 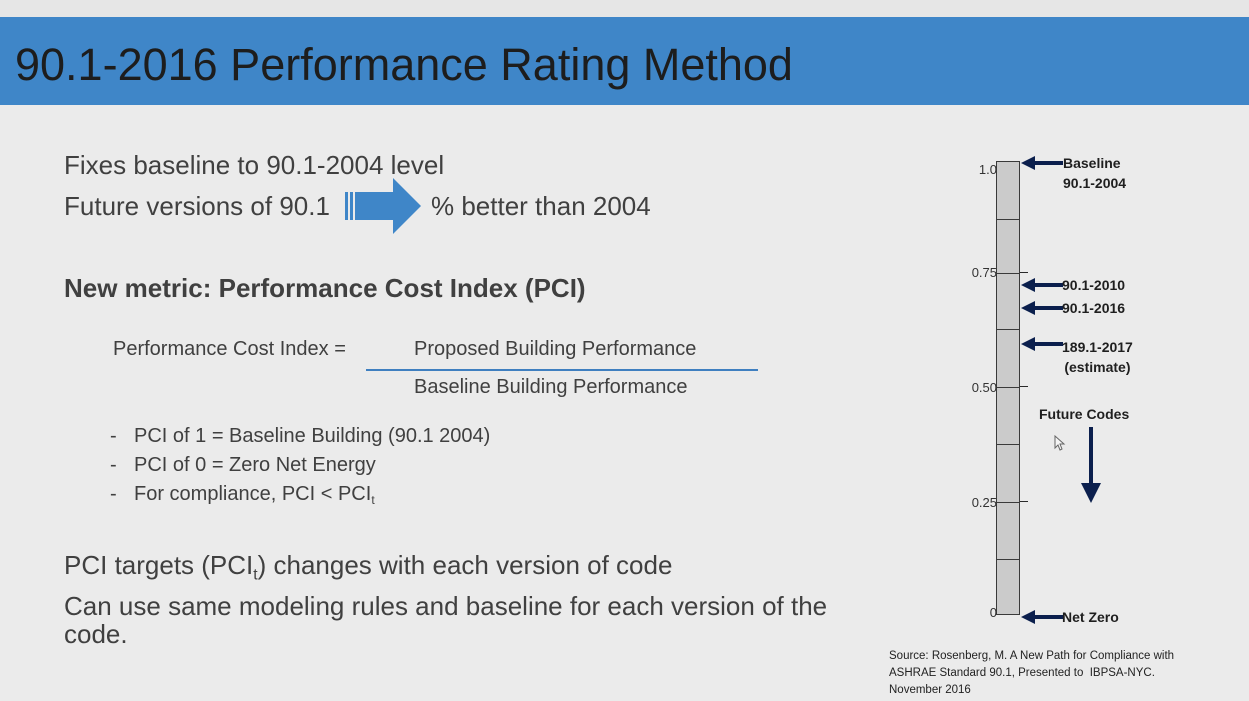 What do you see at coordinates (984, 387) in the screenshot?
I see `scale-label-050: 0.50` at bounding box center [984, 387].